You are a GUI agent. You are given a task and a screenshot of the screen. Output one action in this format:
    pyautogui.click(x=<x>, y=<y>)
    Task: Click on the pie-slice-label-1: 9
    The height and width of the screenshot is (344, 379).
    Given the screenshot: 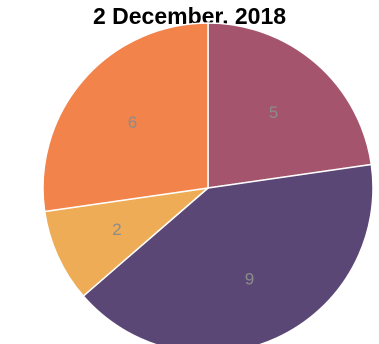 What is the action you would take?
    pyautogui.click(x=249, y=278)
    